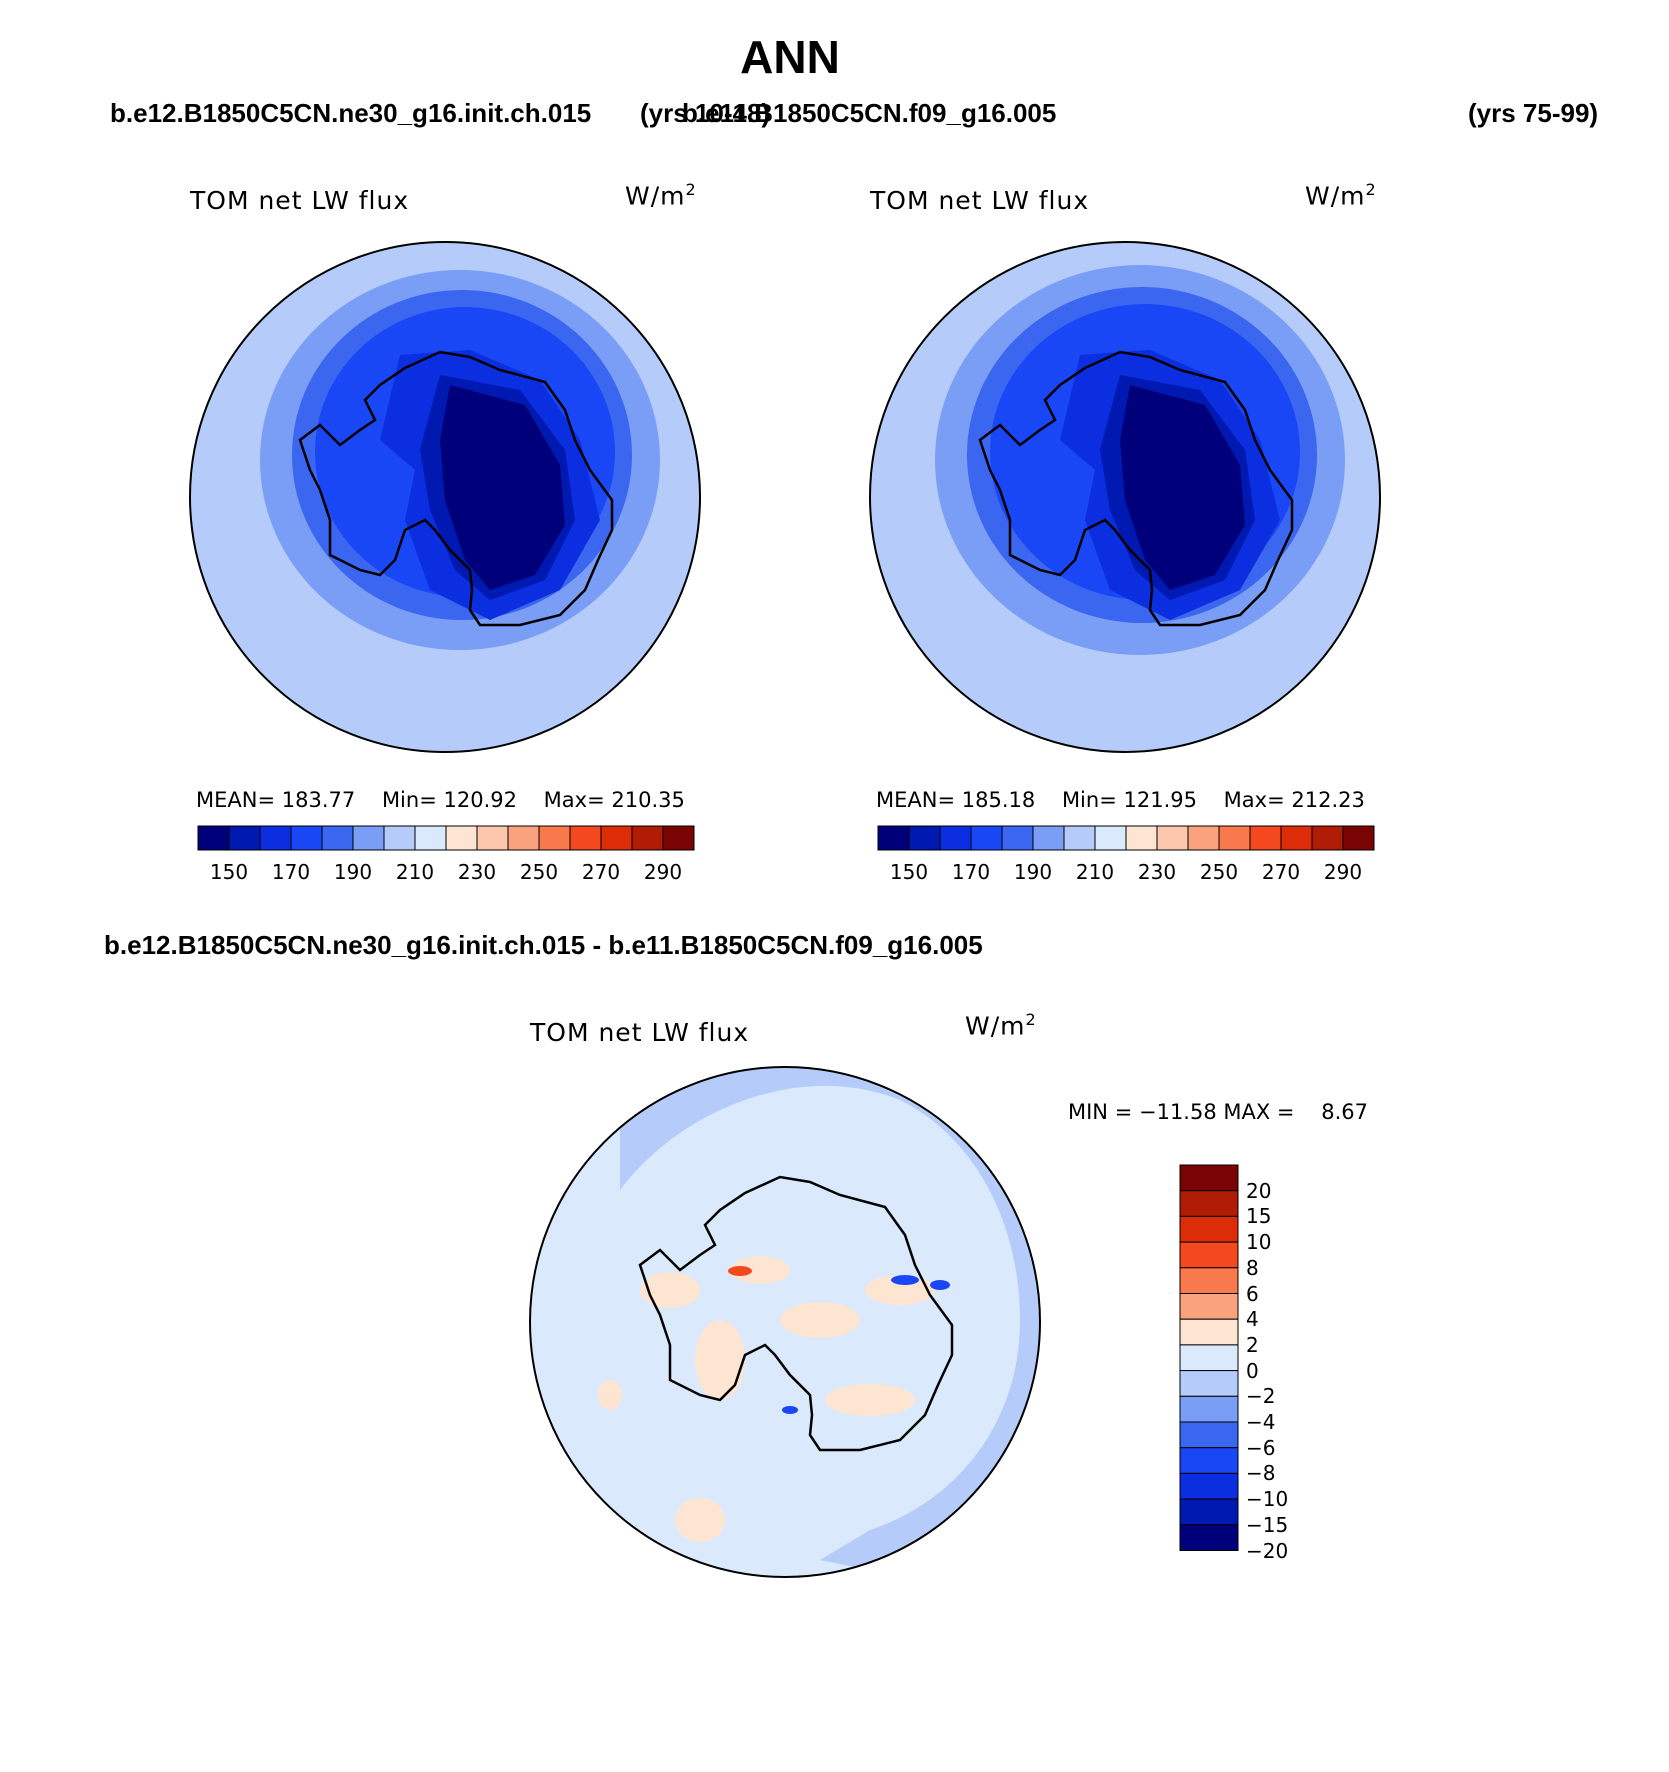  What do you see at coordinates (456, 488) in the screenshot?
I see `panel1-coastline` at bounding box center [456, 488].